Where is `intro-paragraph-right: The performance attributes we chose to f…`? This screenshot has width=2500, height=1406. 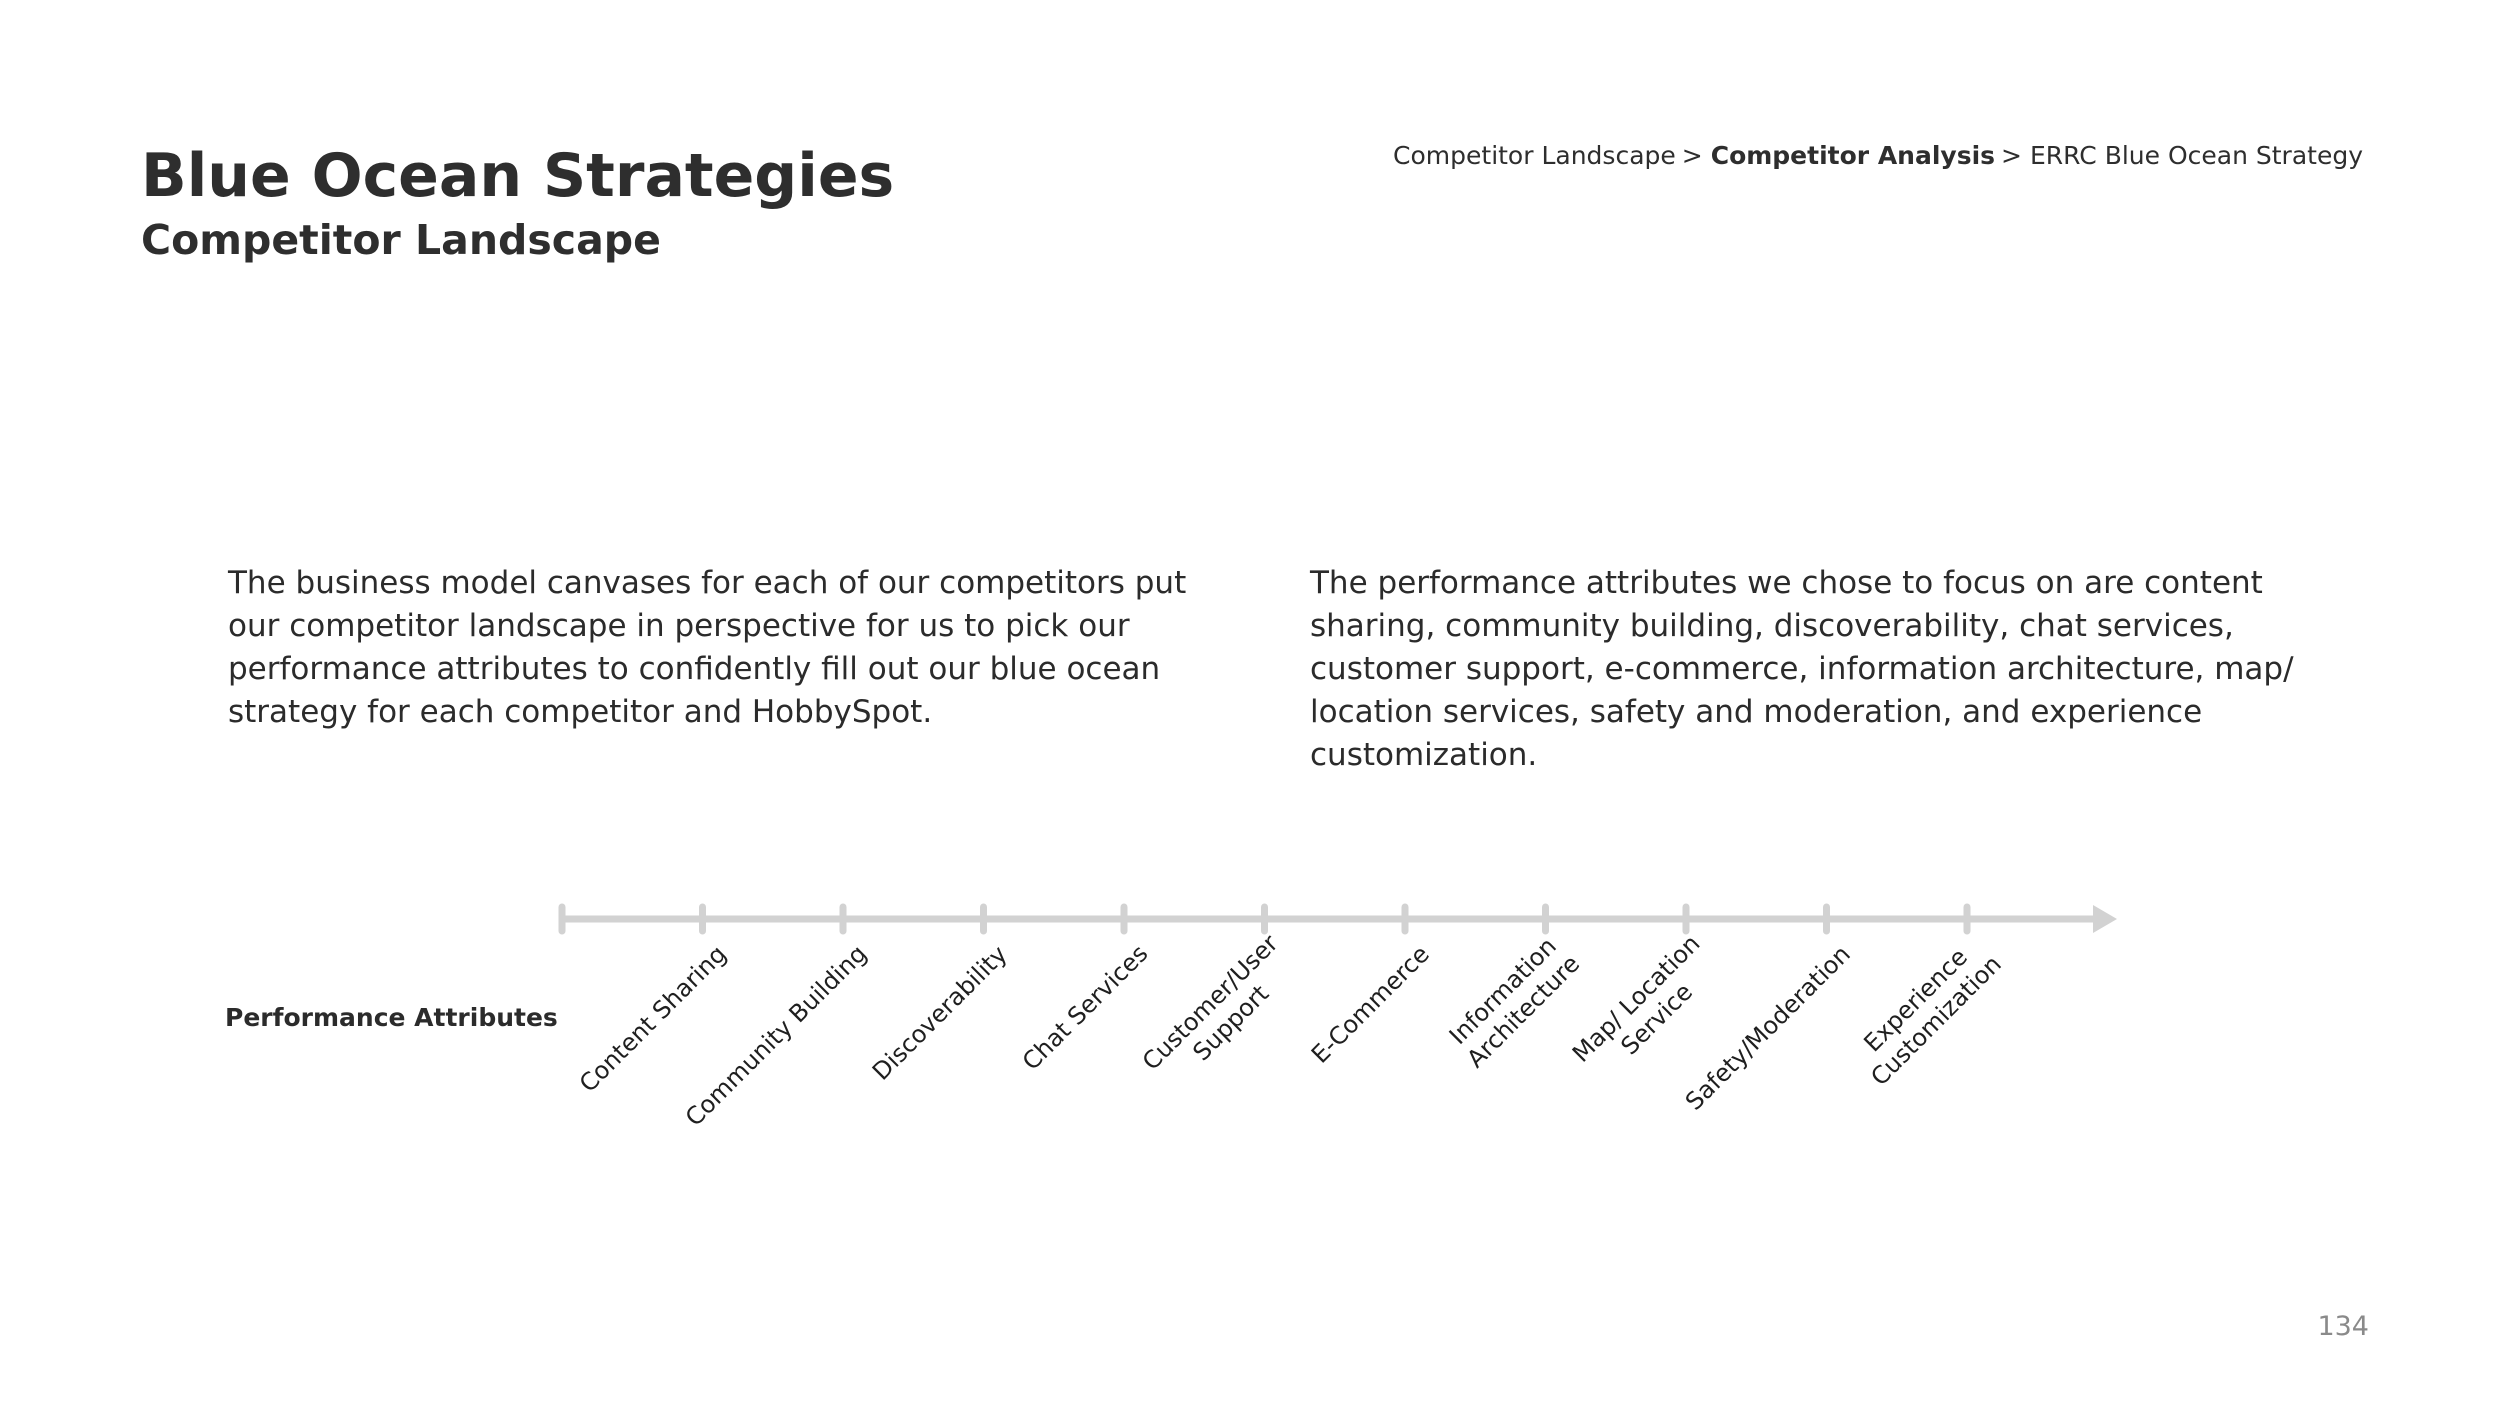 intro-paragraph-right: The performance attributes we chose to f… is located at coordinates (1802, 669).